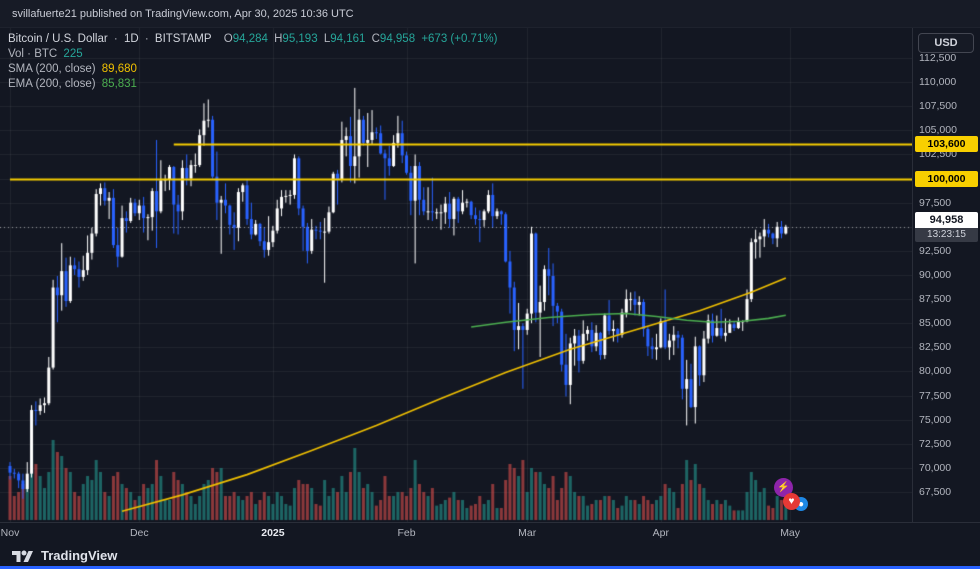 This screenshot has width=980, height=569. What do you see at coordinates (375, 39) in the screenshot?
I see `close-label: C` at bounding box center [375, 39].